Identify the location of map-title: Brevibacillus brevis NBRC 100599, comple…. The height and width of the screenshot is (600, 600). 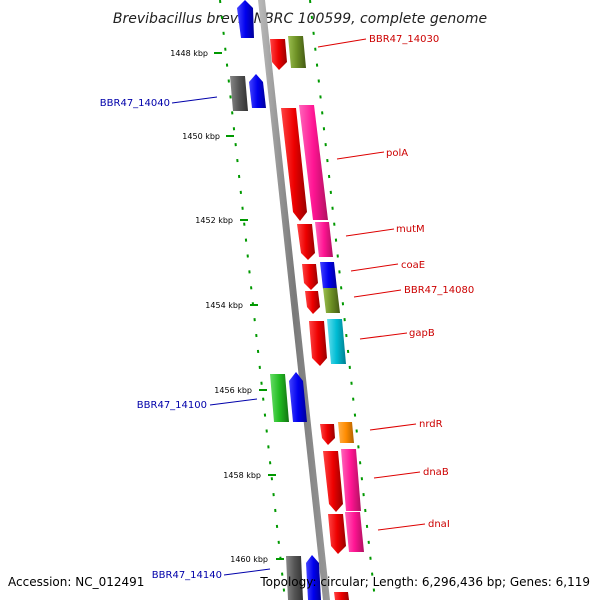
(300, 19).